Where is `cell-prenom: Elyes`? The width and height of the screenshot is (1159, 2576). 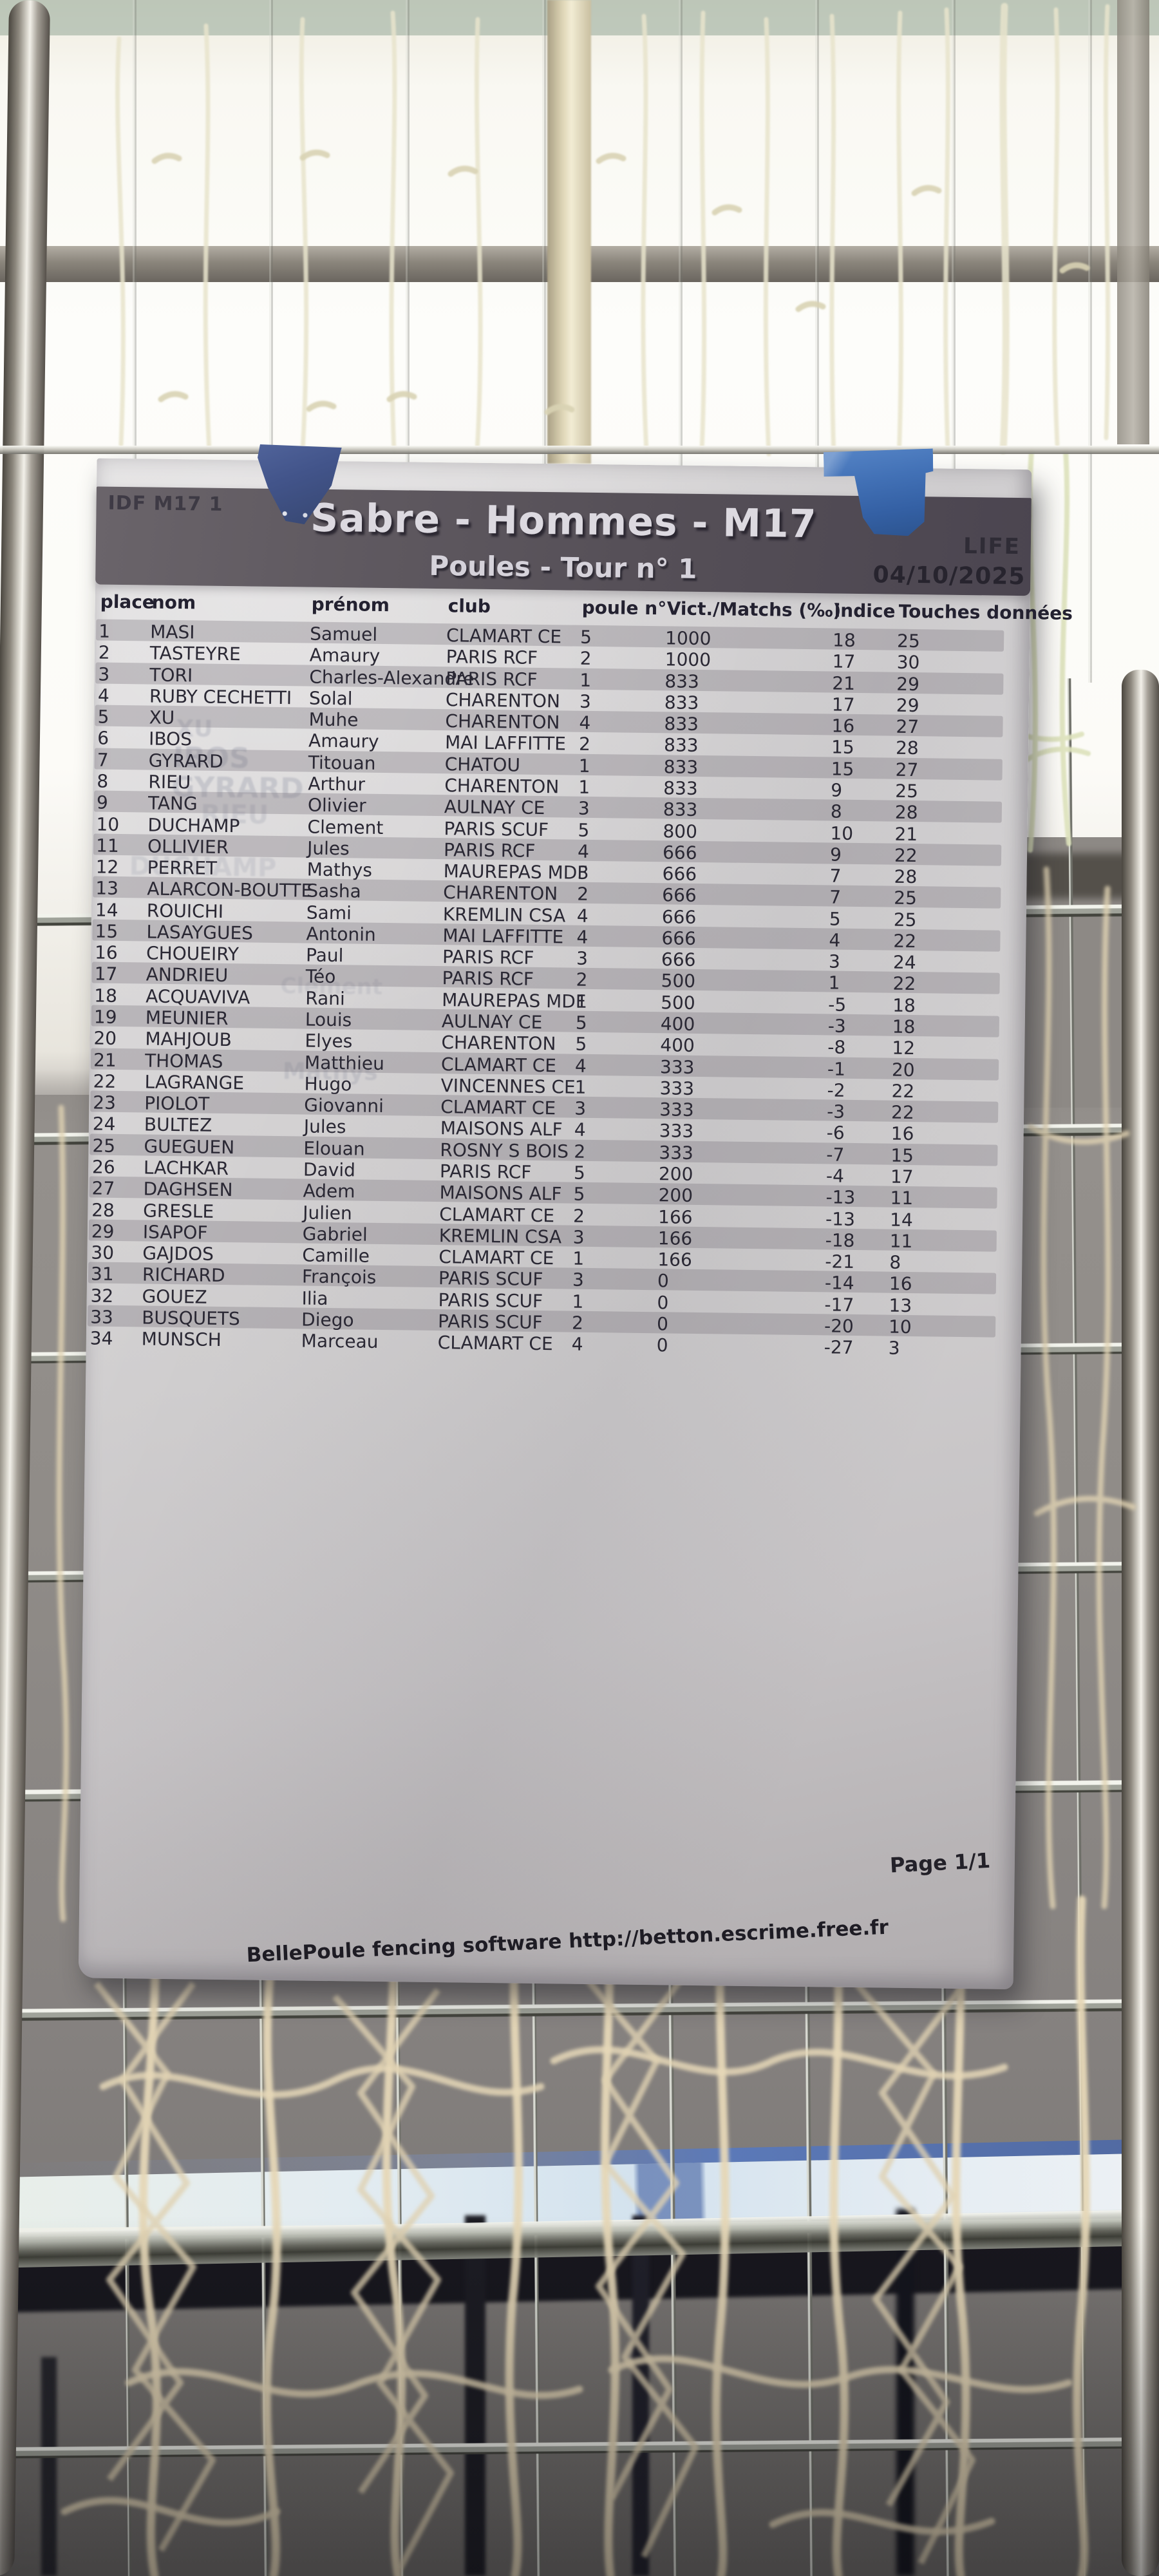
cell-prenom: Elyes is located at coordinates (329, 1041).